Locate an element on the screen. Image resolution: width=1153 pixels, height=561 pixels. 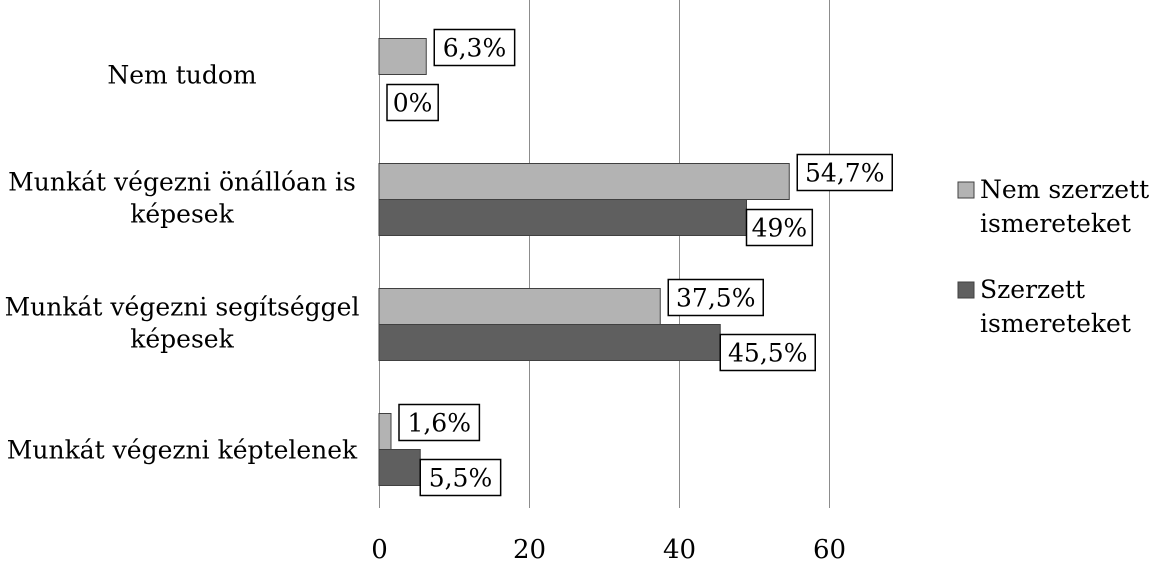
x-axis-tick-labels: 0 20 40 60 is located at coordinates (608, 548).